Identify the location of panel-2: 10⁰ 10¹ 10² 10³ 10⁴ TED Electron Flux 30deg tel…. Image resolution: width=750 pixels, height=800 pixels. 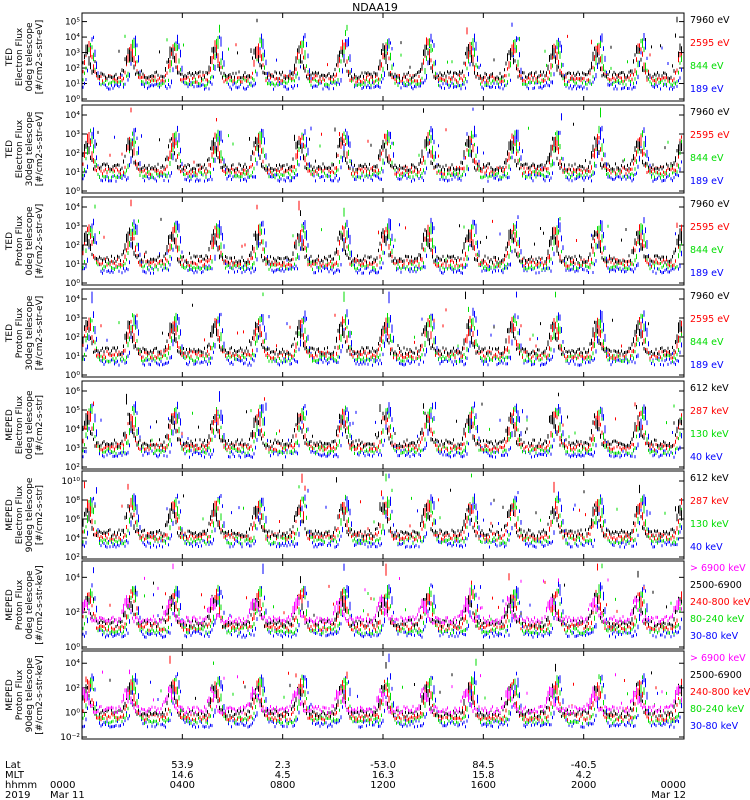
(367, 150).